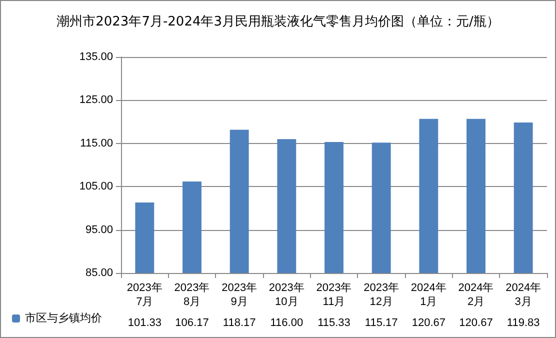  Describe the element at coordinates (240, 295) in the screenshot. I see `x-tick-label: 2023年 9月` at that location.